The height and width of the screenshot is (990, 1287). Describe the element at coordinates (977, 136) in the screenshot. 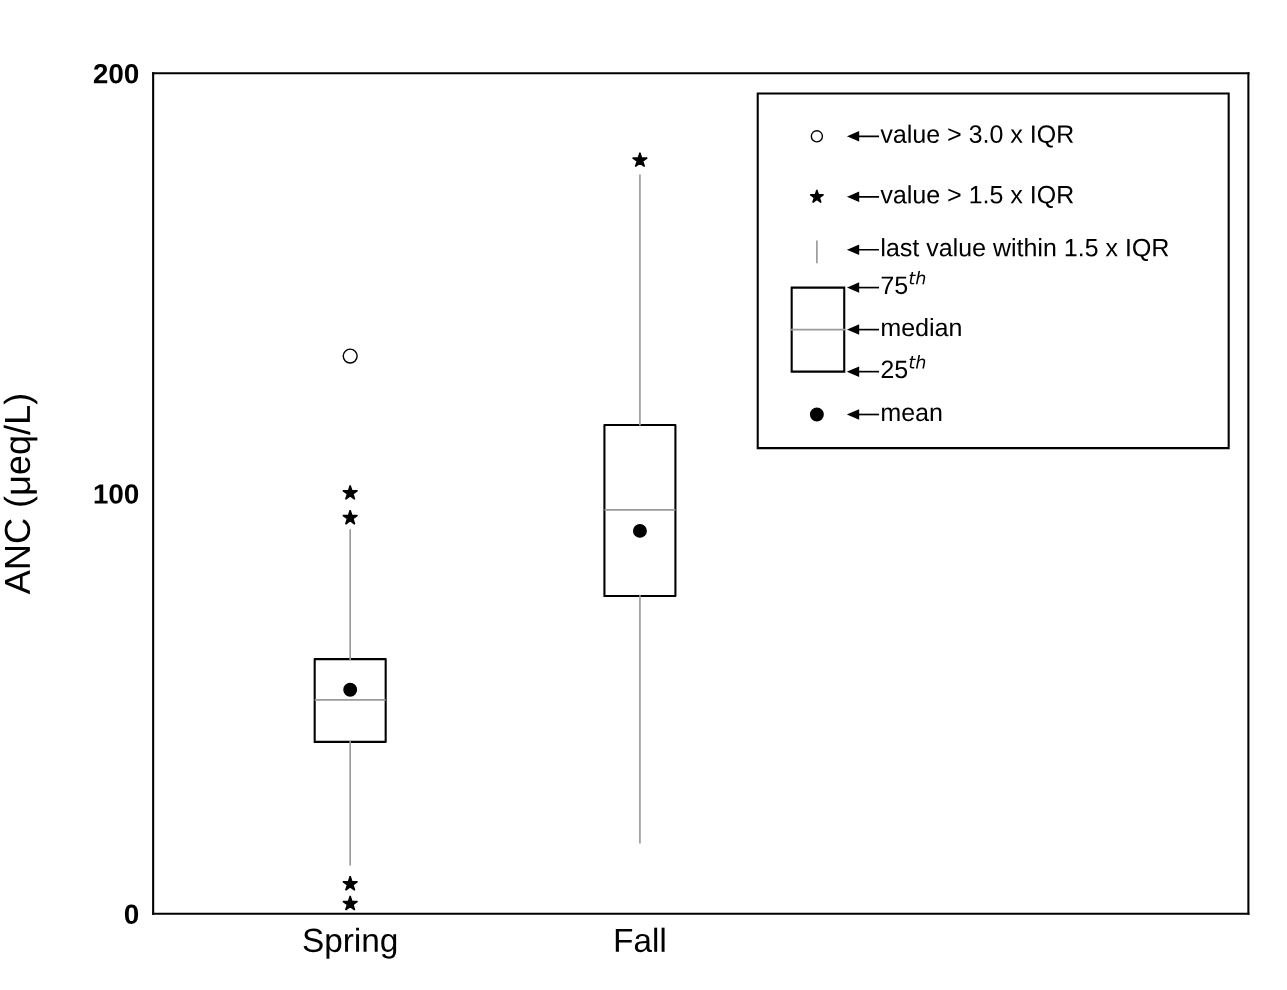

I see `text: value > 3.0 x IQR` at that location.